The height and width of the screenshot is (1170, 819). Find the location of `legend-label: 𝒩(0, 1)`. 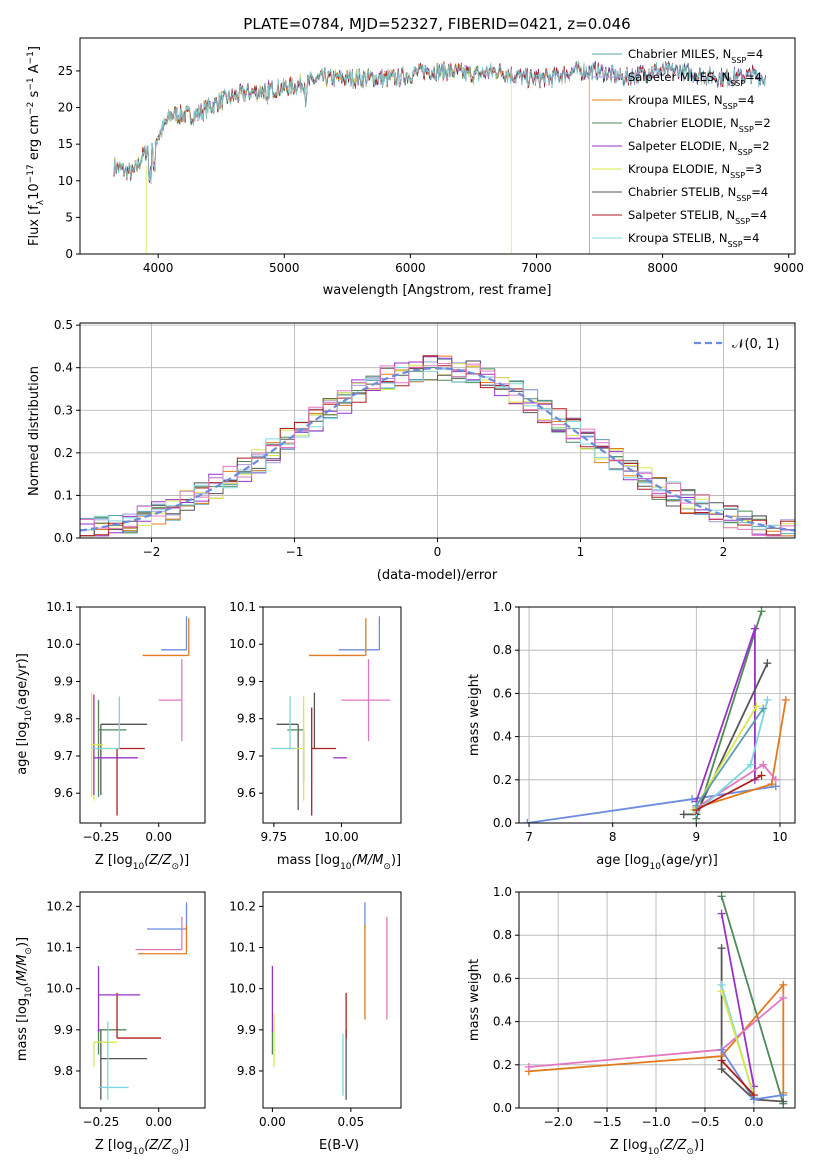

legend-label: 𝒩(0, 1) is located at coordinates (755, 344).